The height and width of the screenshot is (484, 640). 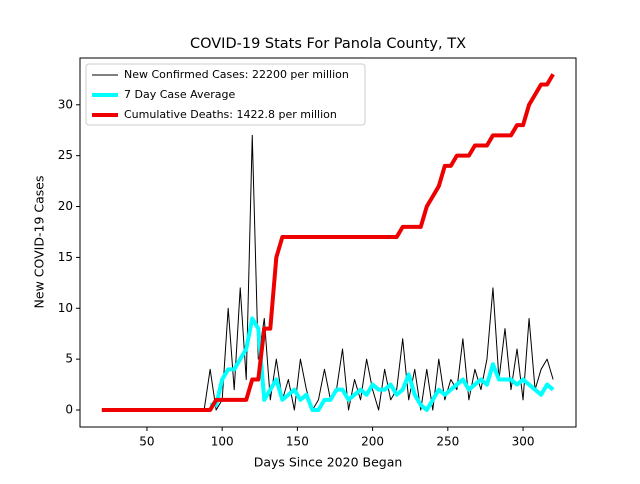 I want to click on x-tick-label: 100, so click(x=222, y=442).